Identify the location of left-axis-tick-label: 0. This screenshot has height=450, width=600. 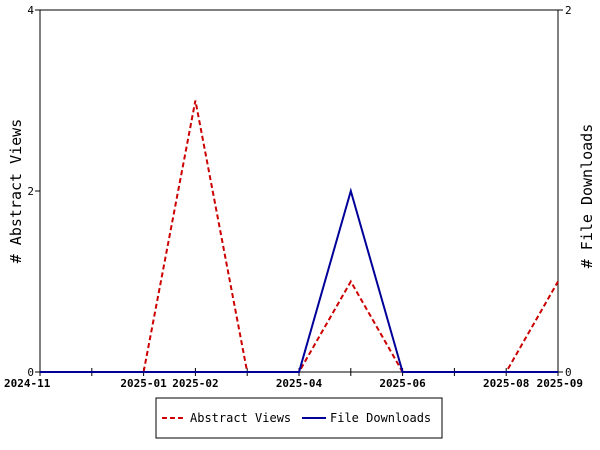
(30, 372).